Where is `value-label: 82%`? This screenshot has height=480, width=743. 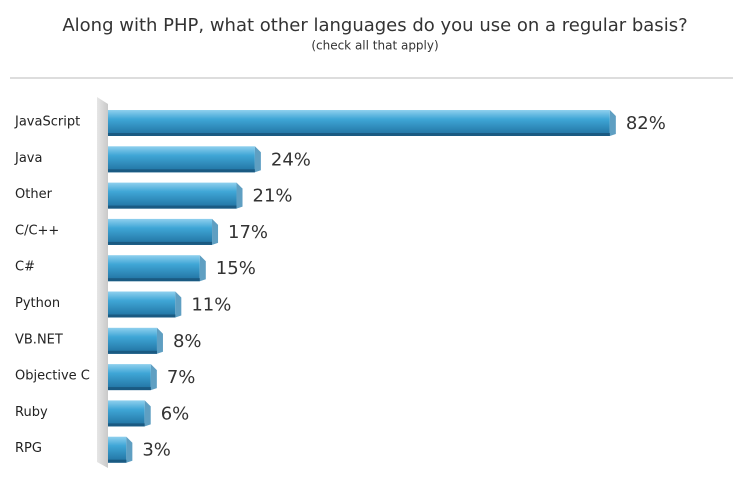
value-label: 82% is located at coordinates (646, 123).